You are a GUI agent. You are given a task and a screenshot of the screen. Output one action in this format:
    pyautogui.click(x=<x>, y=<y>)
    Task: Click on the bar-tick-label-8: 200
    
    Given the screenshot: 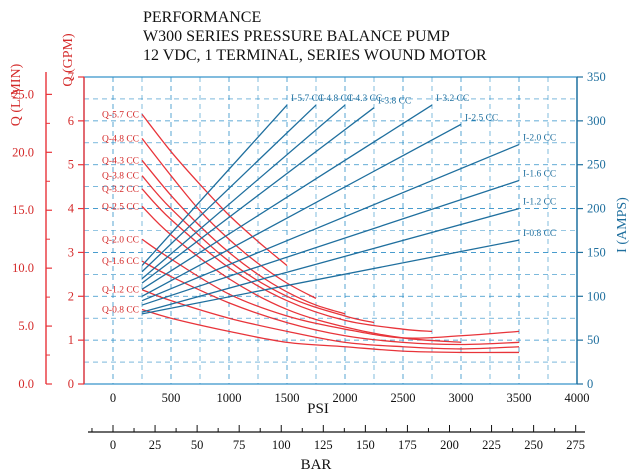 What is the action you would take?
    pyautogui.click(x=449, y=445)
    